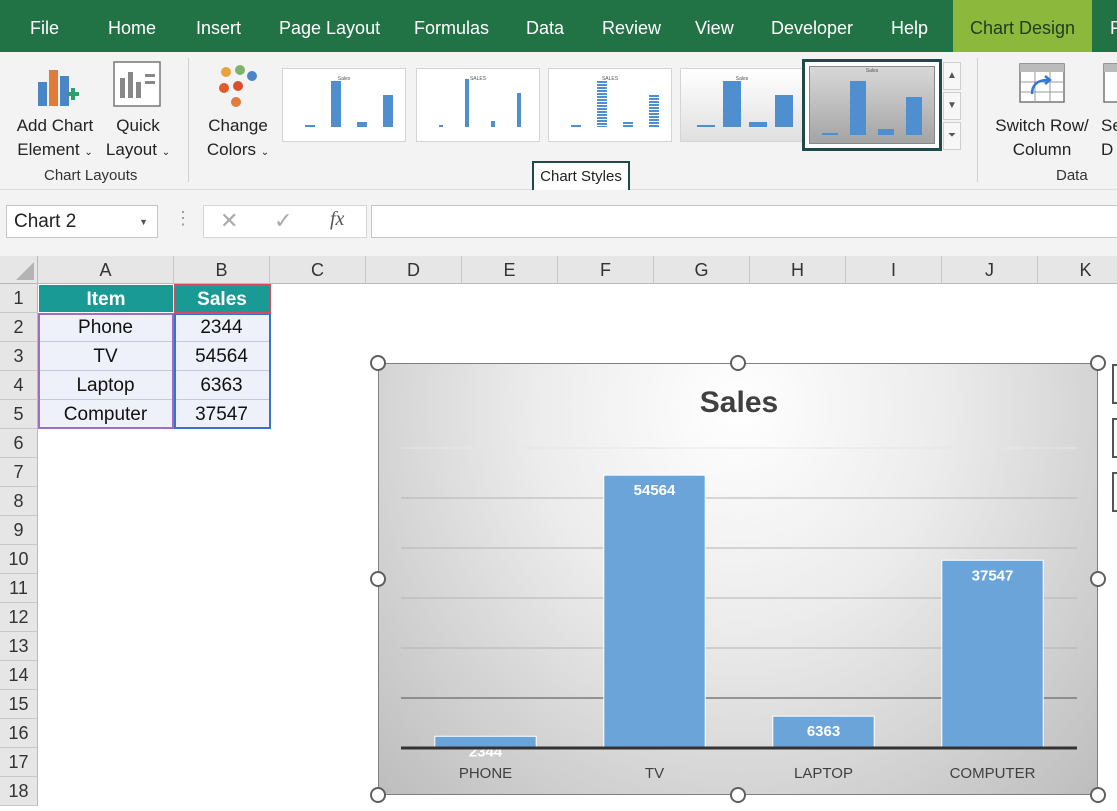 The width and height of the screenshot is (1117, 811). What do you see at coordinates (138, 110) in the screenshot?
I see `quick-layout-button: Quick Layout ⌄` at bounding box center [138, 110].